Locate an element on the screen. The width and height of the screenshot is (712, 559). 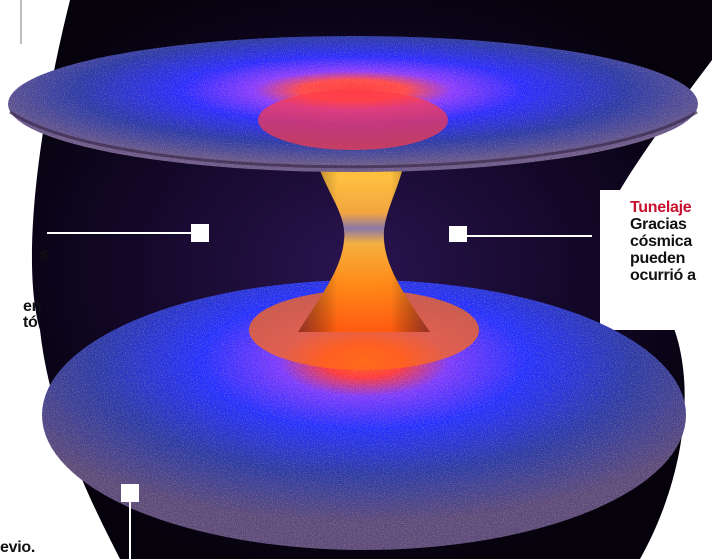
callout-pointer-top is located at coordinates (21, 31).